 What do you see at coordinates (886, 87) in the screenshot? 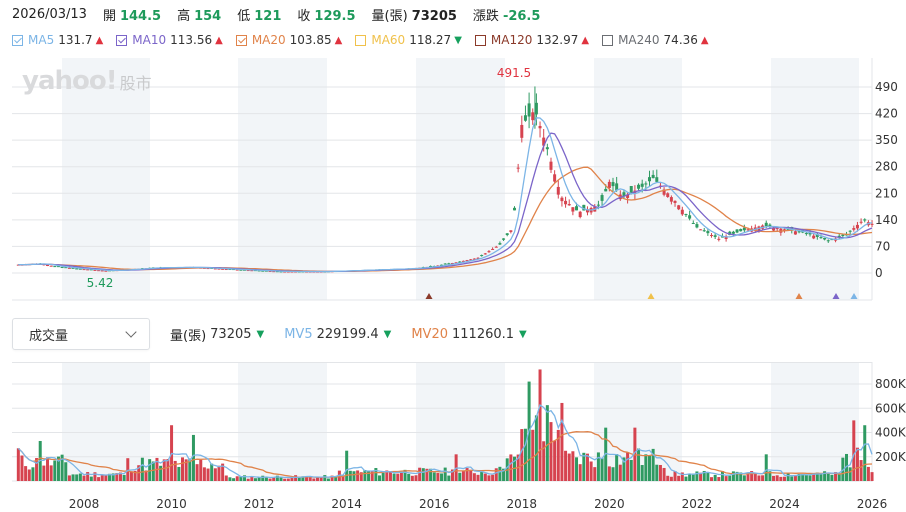
I see `svg-text: 490` at bounding box center [886, 87].